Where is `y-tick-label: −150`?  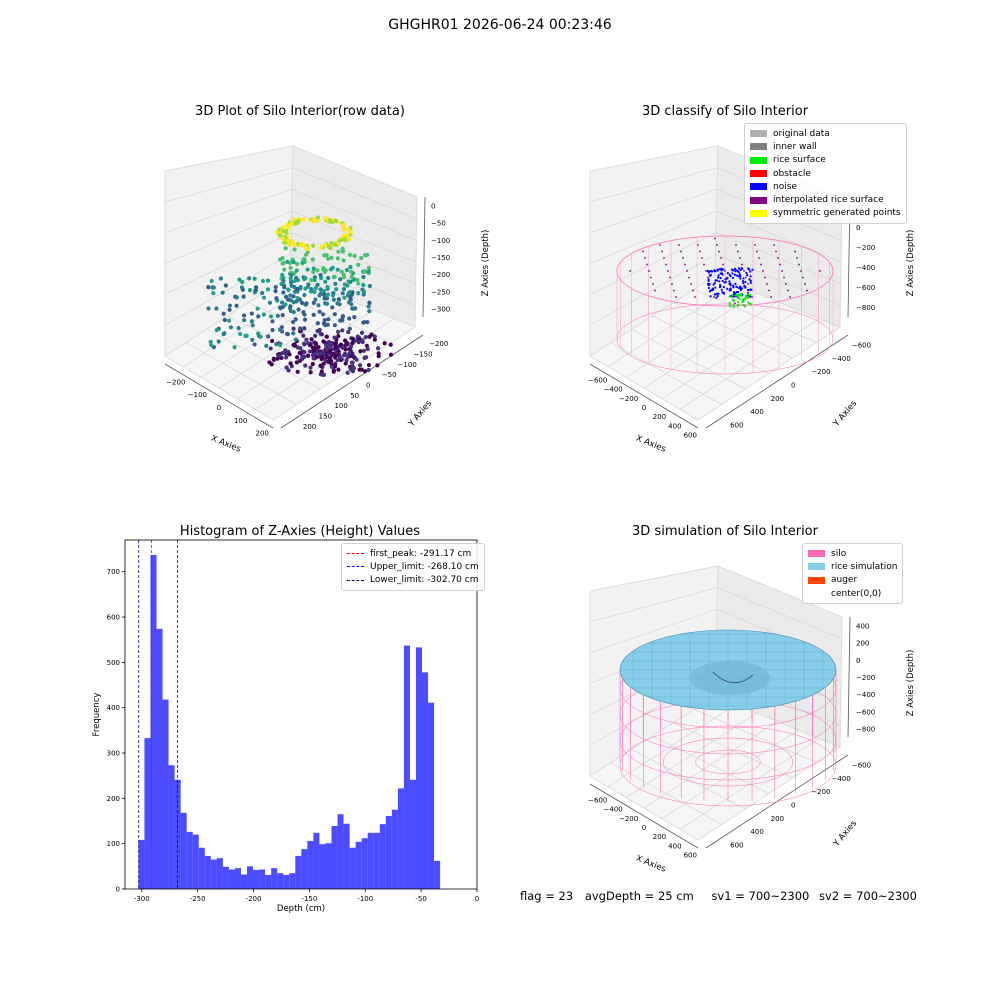
y-tick-label: −150 is located at coordinates (422, 355).